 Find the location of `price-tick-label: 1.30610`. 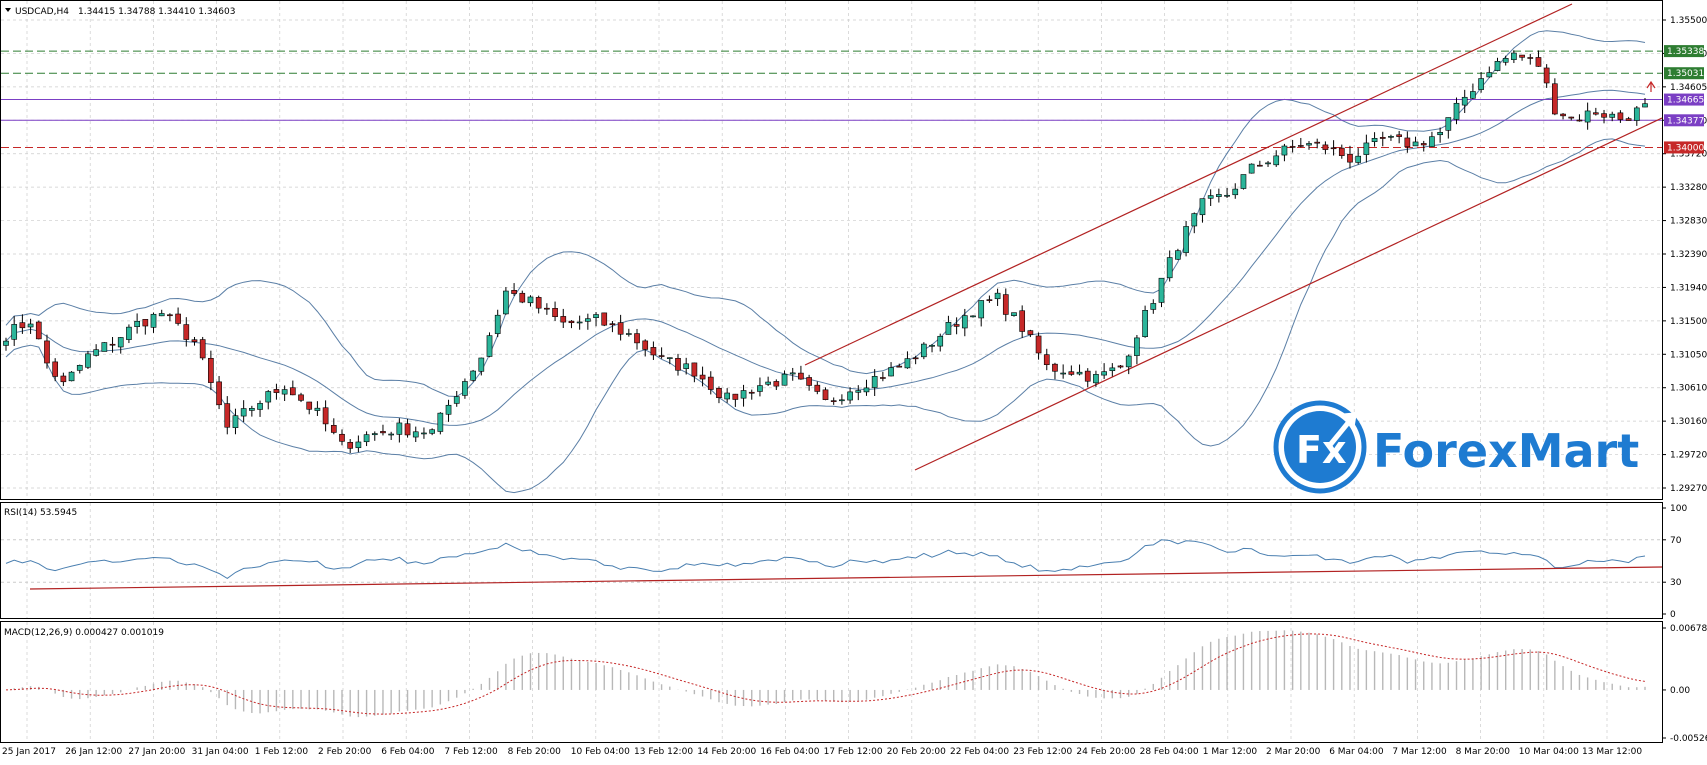

price-tick-label: 1.30610 is located at coordinates (1688, 389).